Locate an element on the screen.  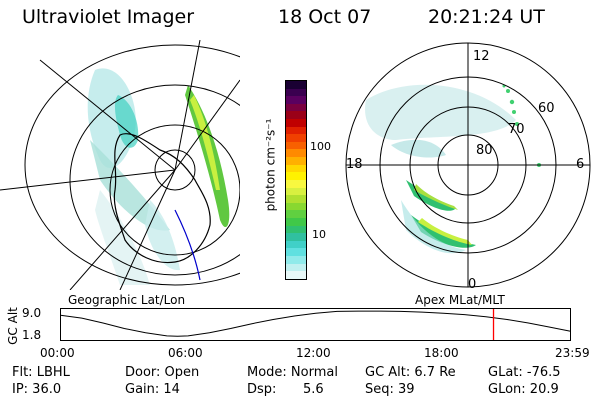
status-mode: Mode: Normal is located at coordinates (292, 372).